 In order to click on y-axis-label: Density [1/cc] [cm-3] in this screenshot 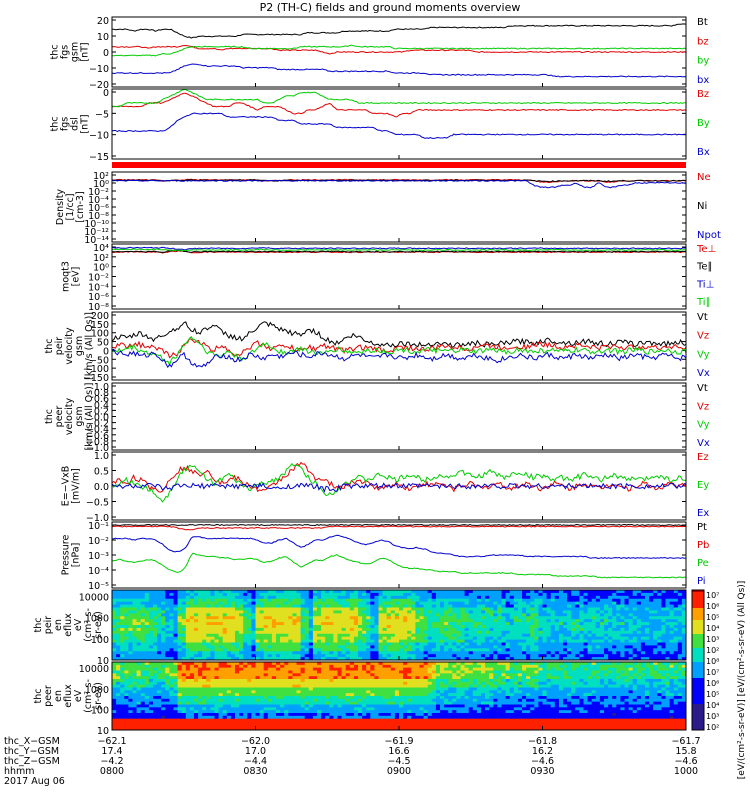, I will do `click(70, 207)`.